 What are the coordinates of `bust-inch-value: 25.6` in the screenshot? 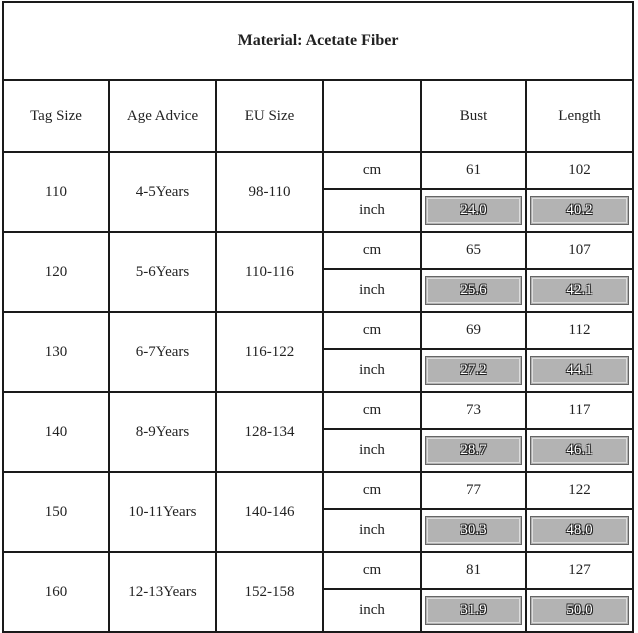 It's located at (473, 290).